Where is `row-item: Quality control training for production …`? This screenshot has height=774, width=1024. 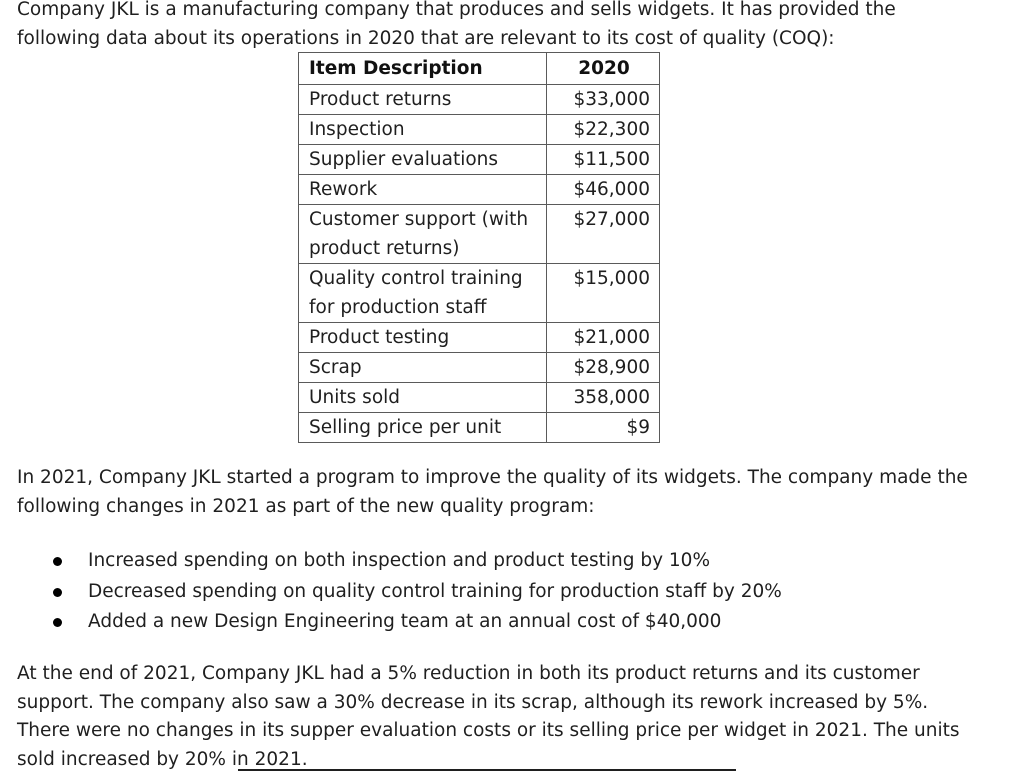 row-item: Quality control training for production … is located at coordinates (422, 293).